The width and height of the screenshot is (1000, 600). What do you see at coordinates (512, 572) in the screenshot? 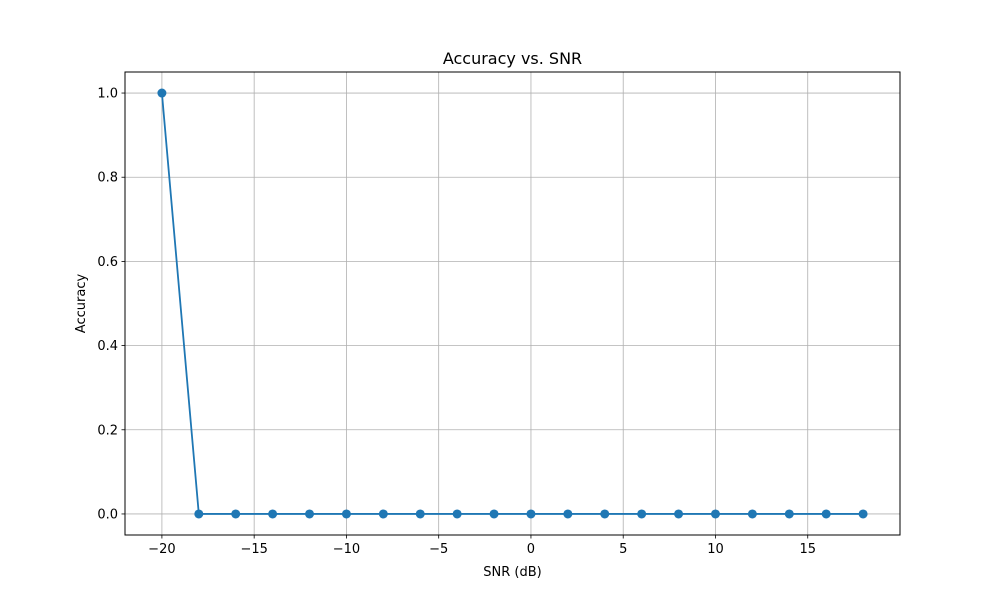
I see `x-axis-label: SNR (dB)` at bounding box center [512, 572].